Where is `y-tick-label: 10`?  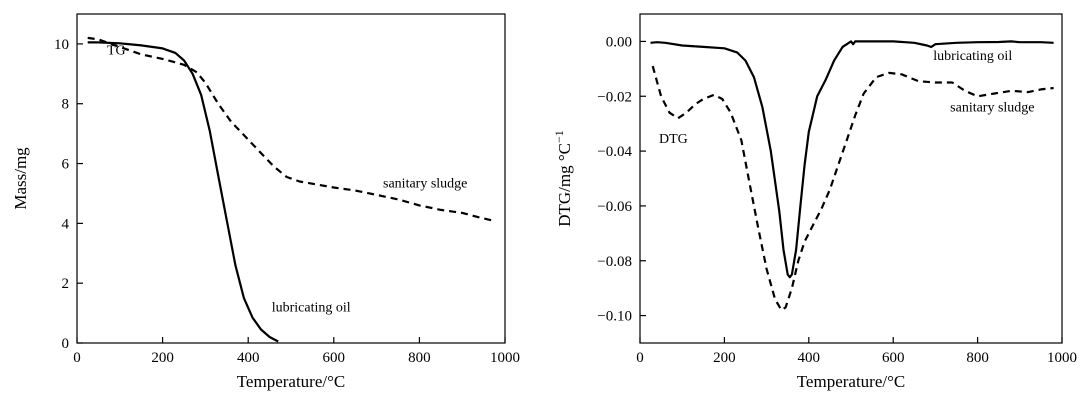 y-tick-label: 10 is located at coordinates (61, 45).